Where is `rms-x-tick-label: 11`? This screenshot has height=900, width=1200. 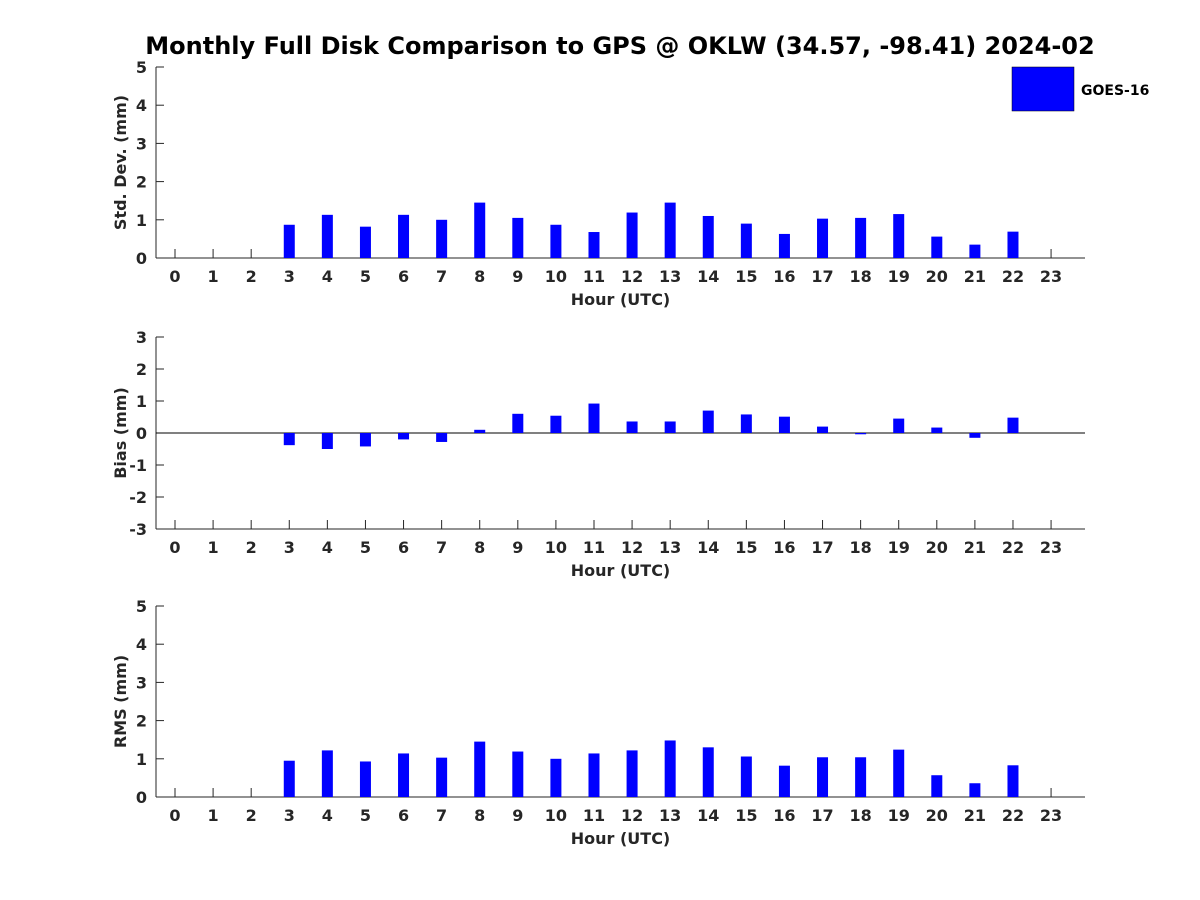
rms-x-tick-label: 11 is located at coordinates (594, 815).